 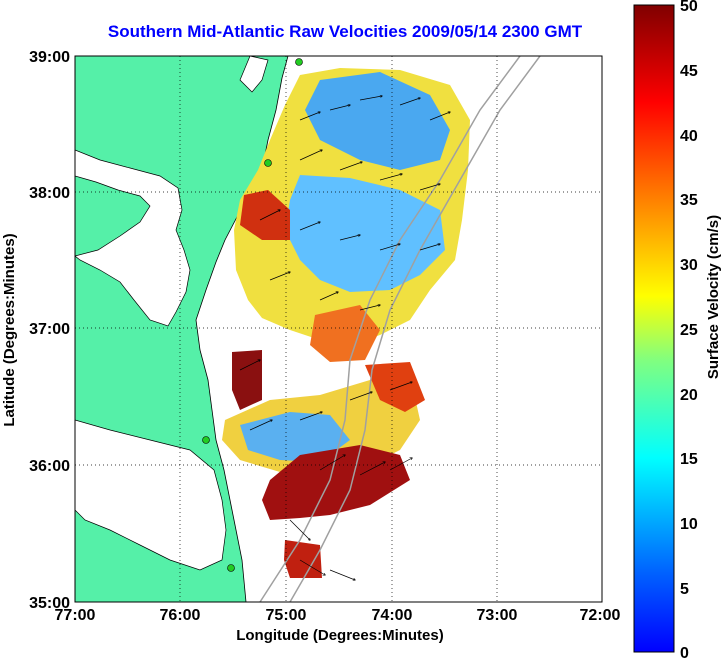 What do you see at coordinates (689, 265) in the screenshot?
I see `colorbar-tick-label: 30` at bounding box center [689, 265].